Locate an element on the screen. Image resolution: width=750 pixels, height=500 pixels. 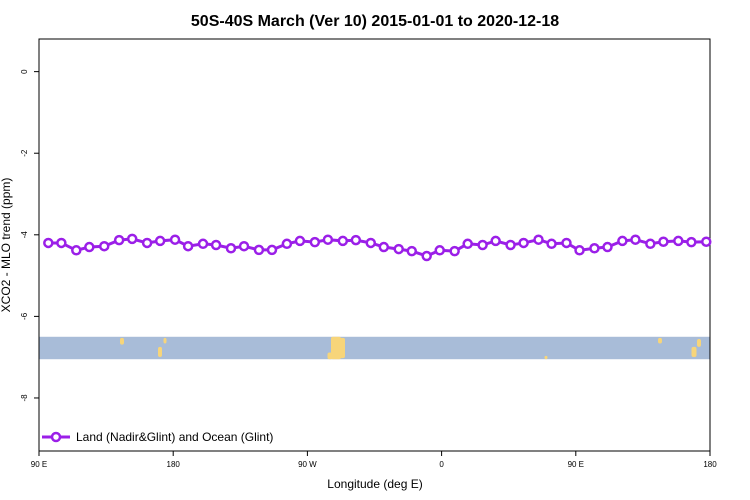
y-tick-label: 0 is located at coordinates (24, 71).